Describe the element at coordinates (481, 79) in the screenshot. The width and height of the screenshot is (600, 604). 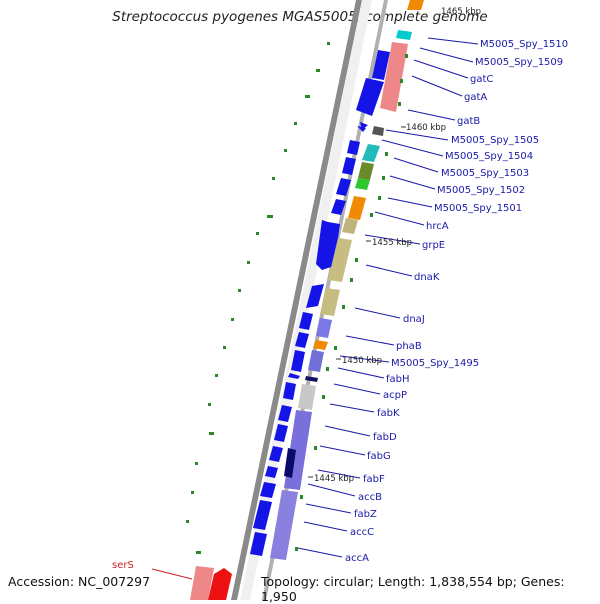
I see `gene-label: gatC` at that location.